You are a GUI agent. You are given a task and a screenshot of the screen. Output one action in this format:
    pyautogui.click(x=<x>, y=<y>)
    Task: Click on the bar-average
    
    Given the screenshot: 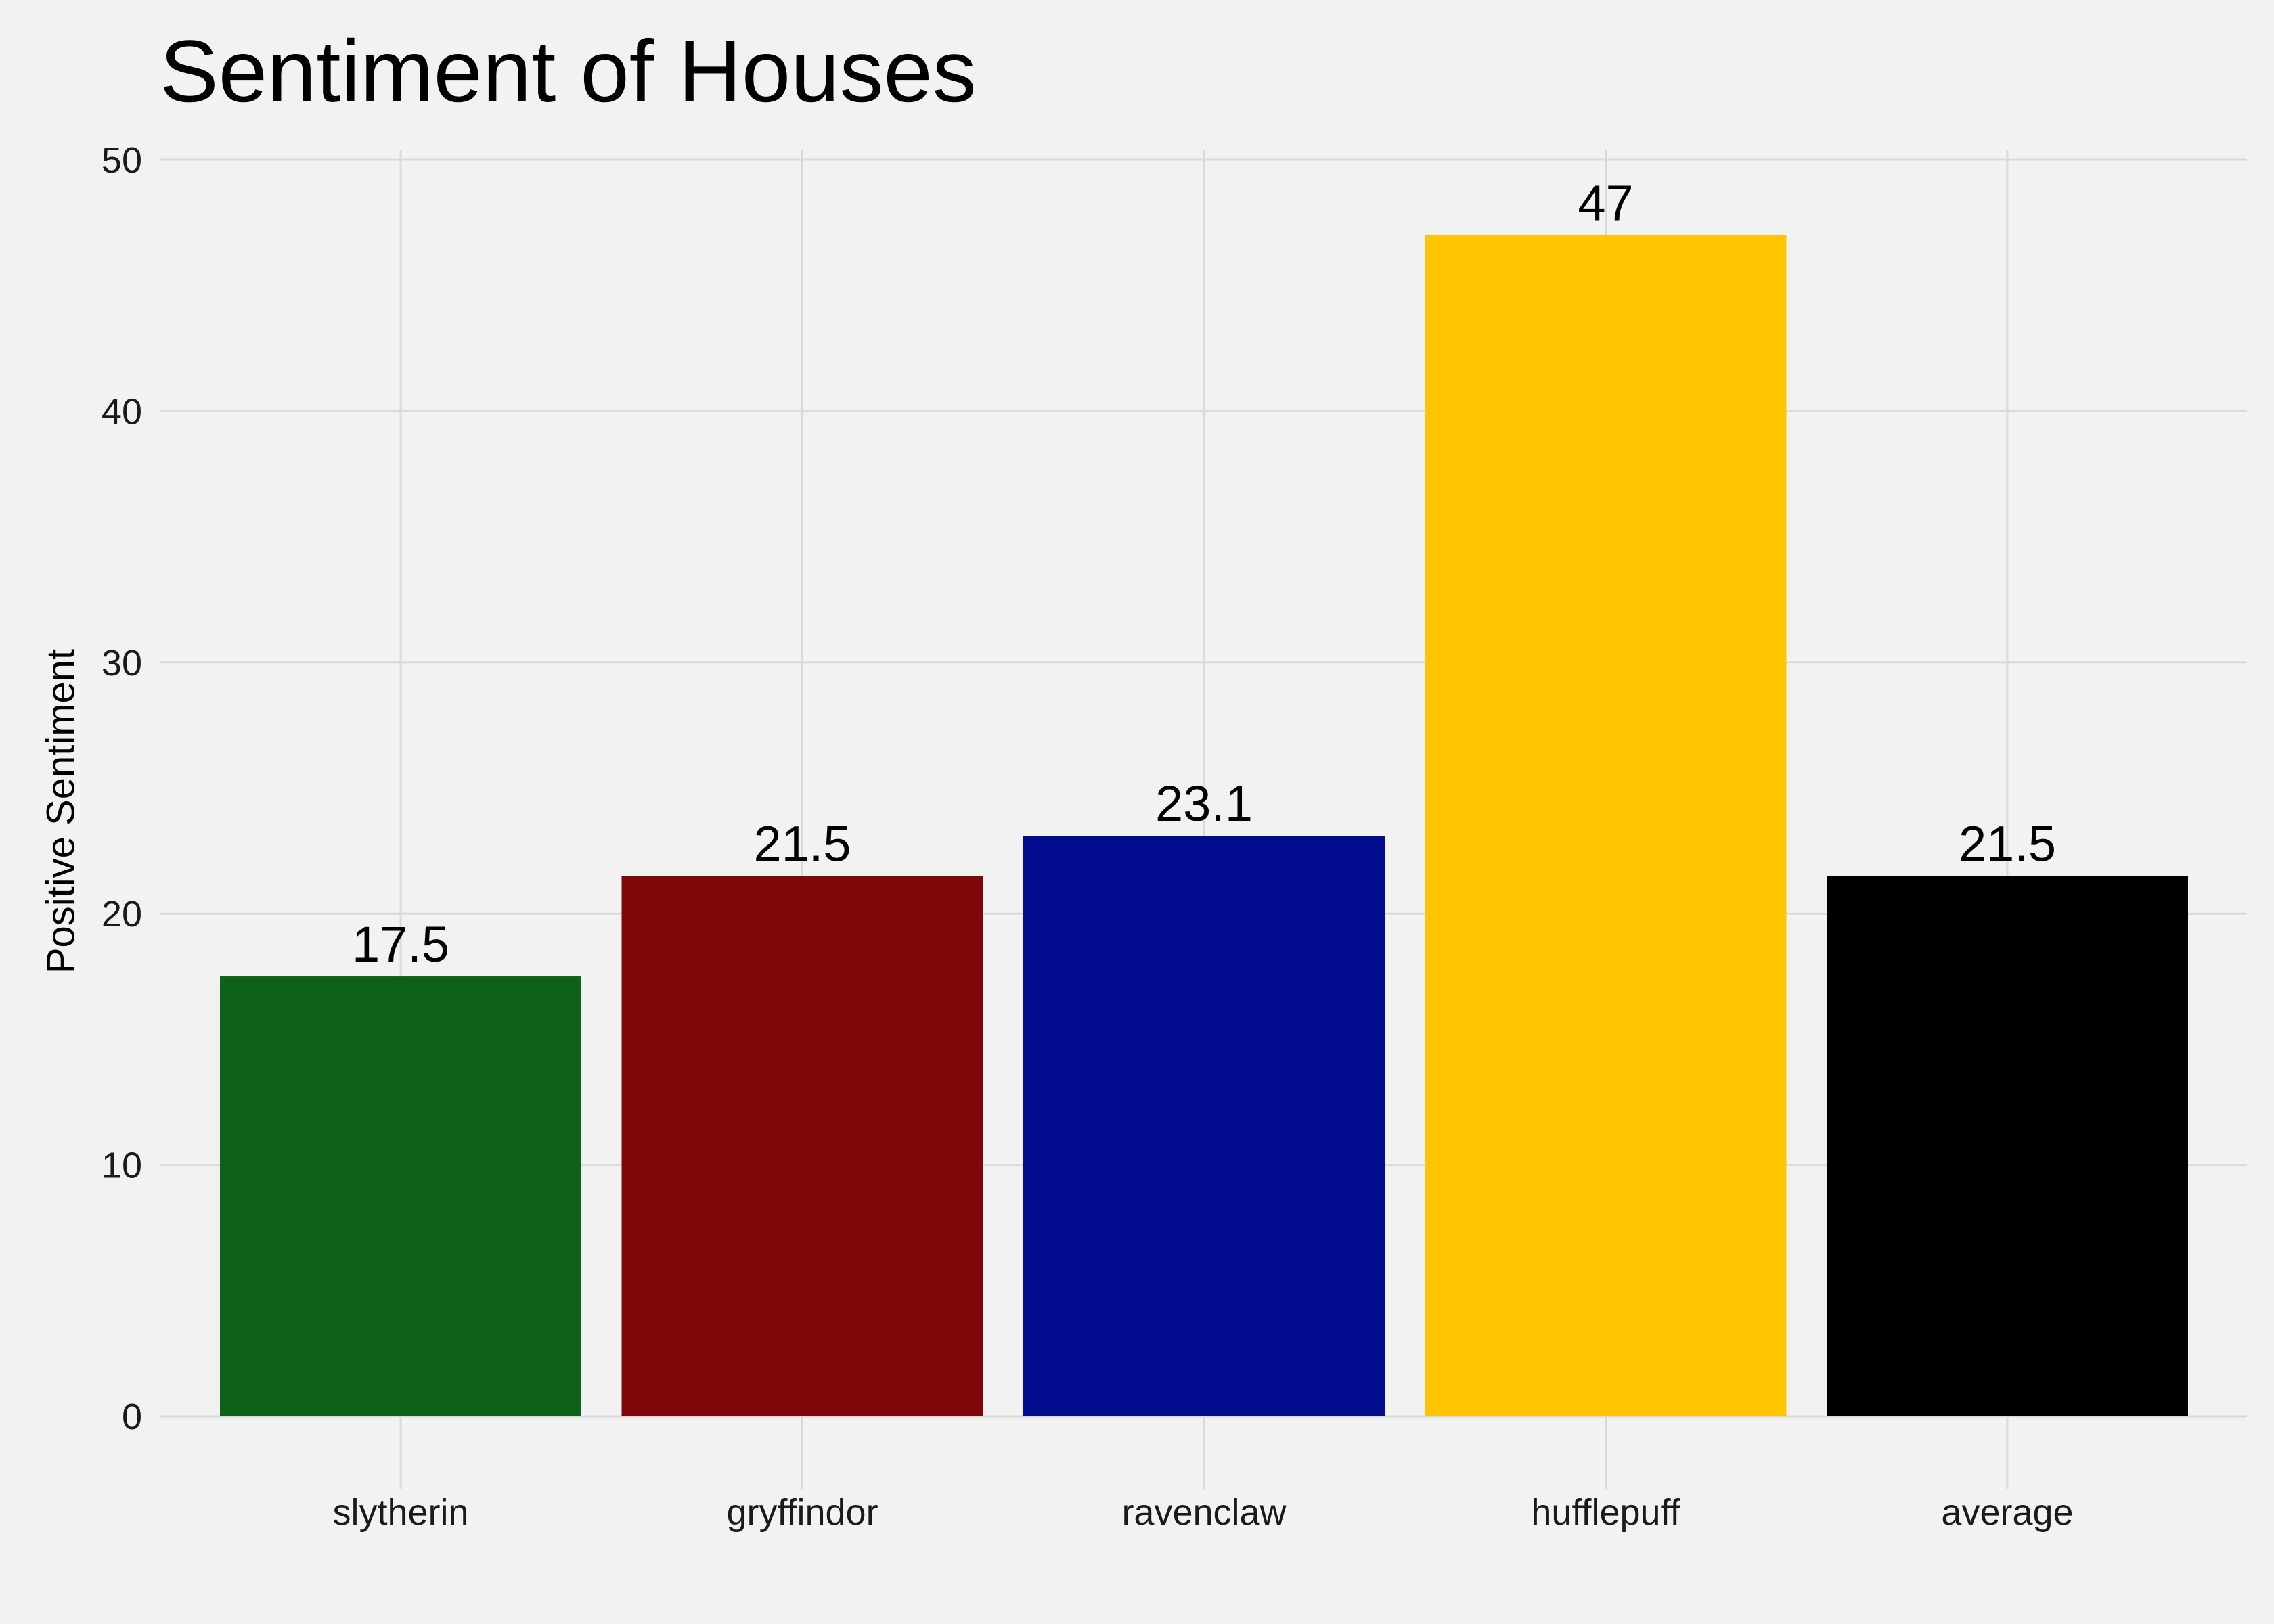 What is the action you would take?
    pyautogui.click(x=2007, y=1146)
    